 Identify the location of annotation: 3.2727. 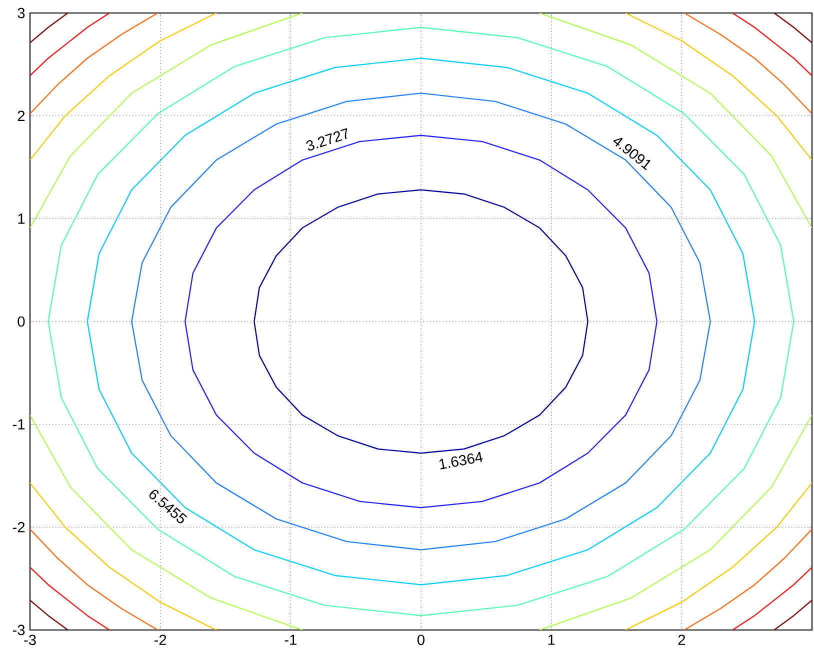
(327, 139).